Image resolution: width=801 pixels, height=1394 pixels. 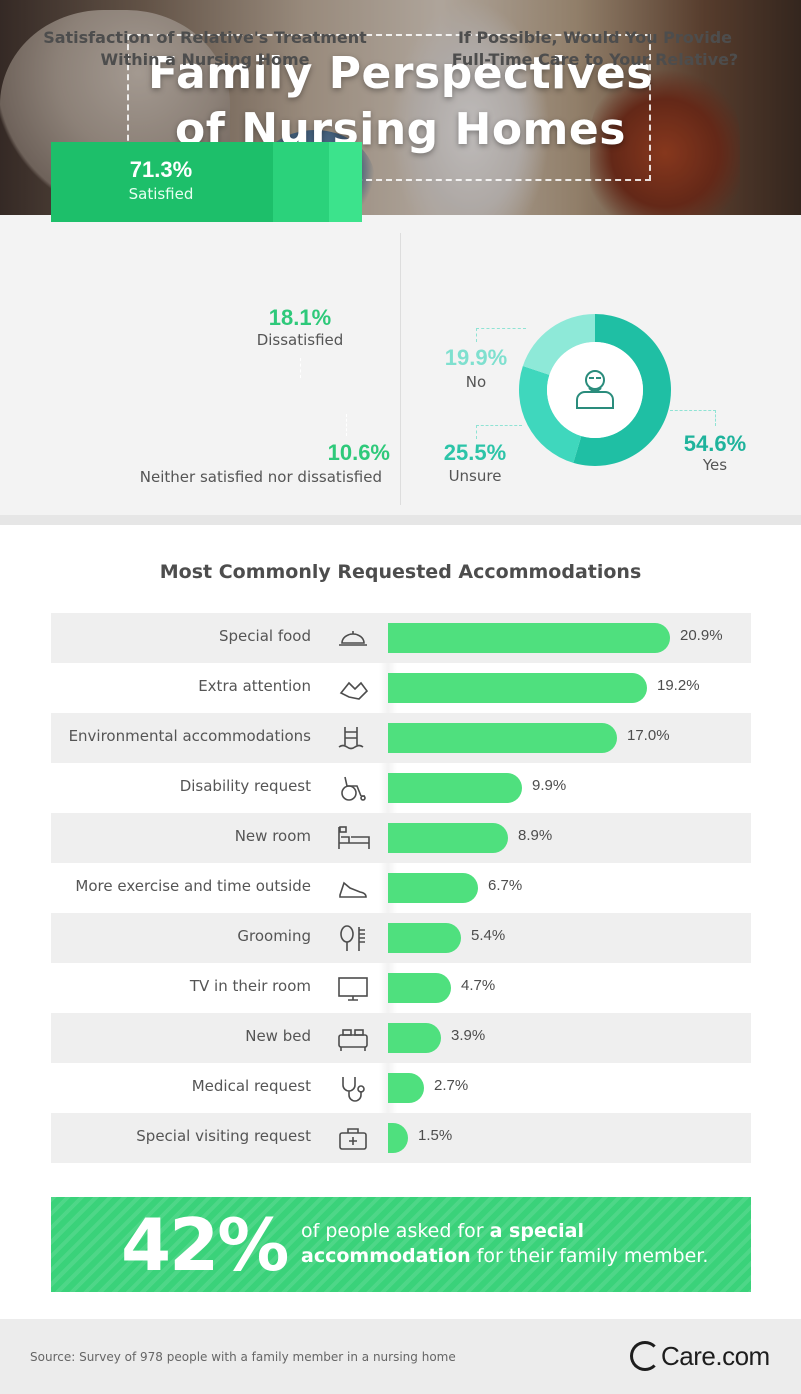 I want to click on bar-value-label: 19.2%, so click(x=678, y=685).